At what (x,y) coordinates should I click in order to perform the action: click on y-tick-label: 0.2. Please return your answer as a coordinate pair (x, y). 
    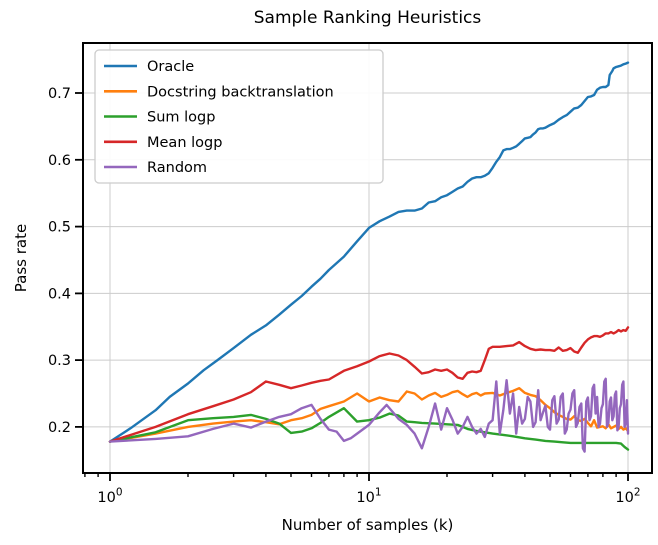
    Looking at the image, I should click on (59, 428).